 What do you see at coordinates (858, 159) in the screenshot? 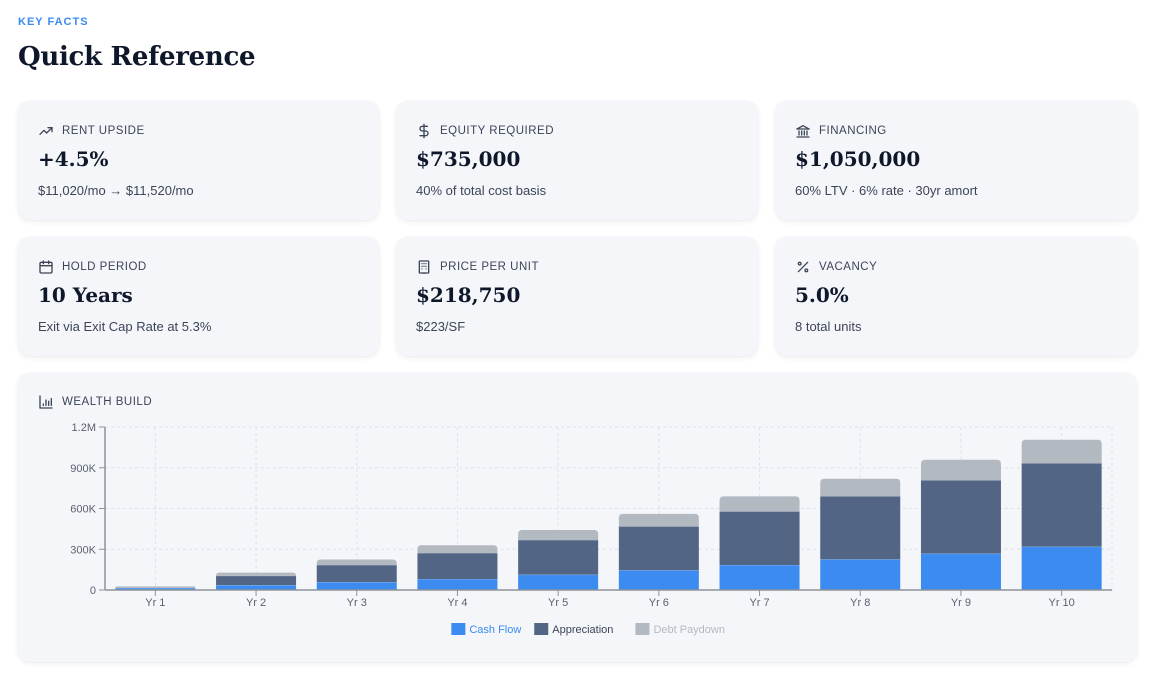
I see `stat-value: $1,050,000` at bounding box center [858, 159].